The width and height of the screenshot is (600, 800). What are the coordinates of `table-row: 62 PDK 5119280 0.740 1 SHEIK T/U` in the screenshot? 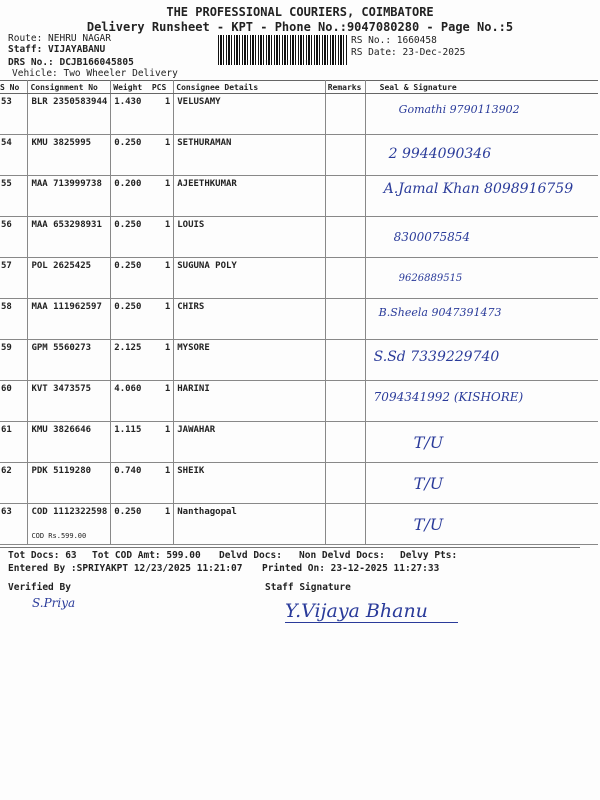 It's located at (299, 483).